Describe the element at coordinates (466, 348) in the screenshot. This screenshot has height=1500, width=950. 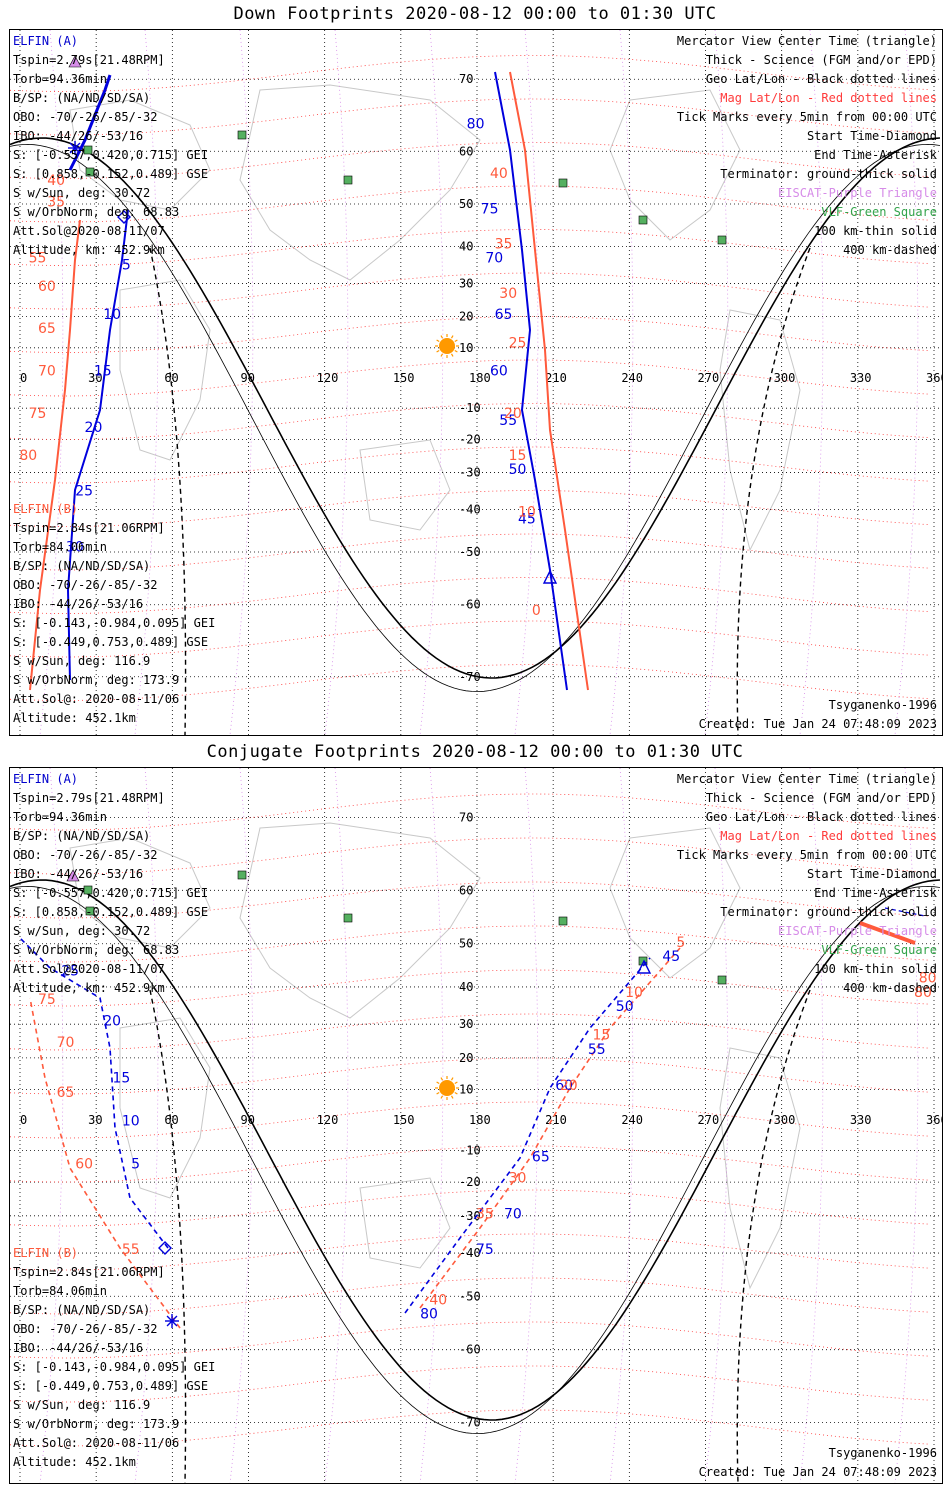
I see `lat-tick-label: 10` at that location.